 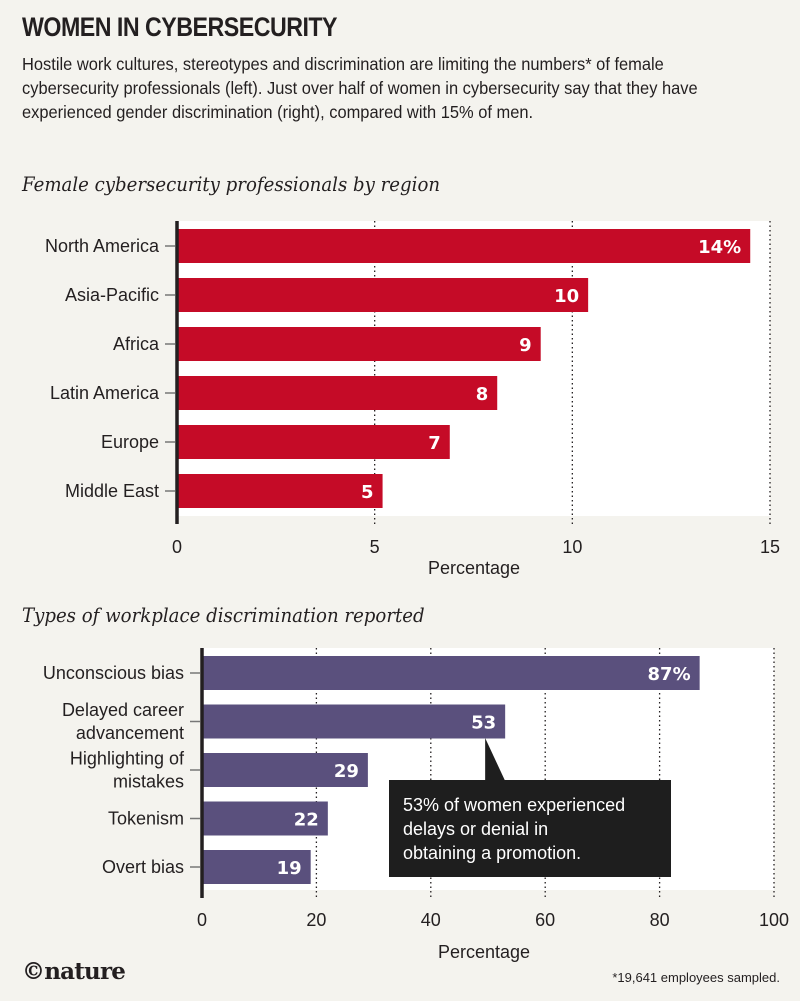 I want to click on bar-value-label: 22, so click(x=306, y=820).